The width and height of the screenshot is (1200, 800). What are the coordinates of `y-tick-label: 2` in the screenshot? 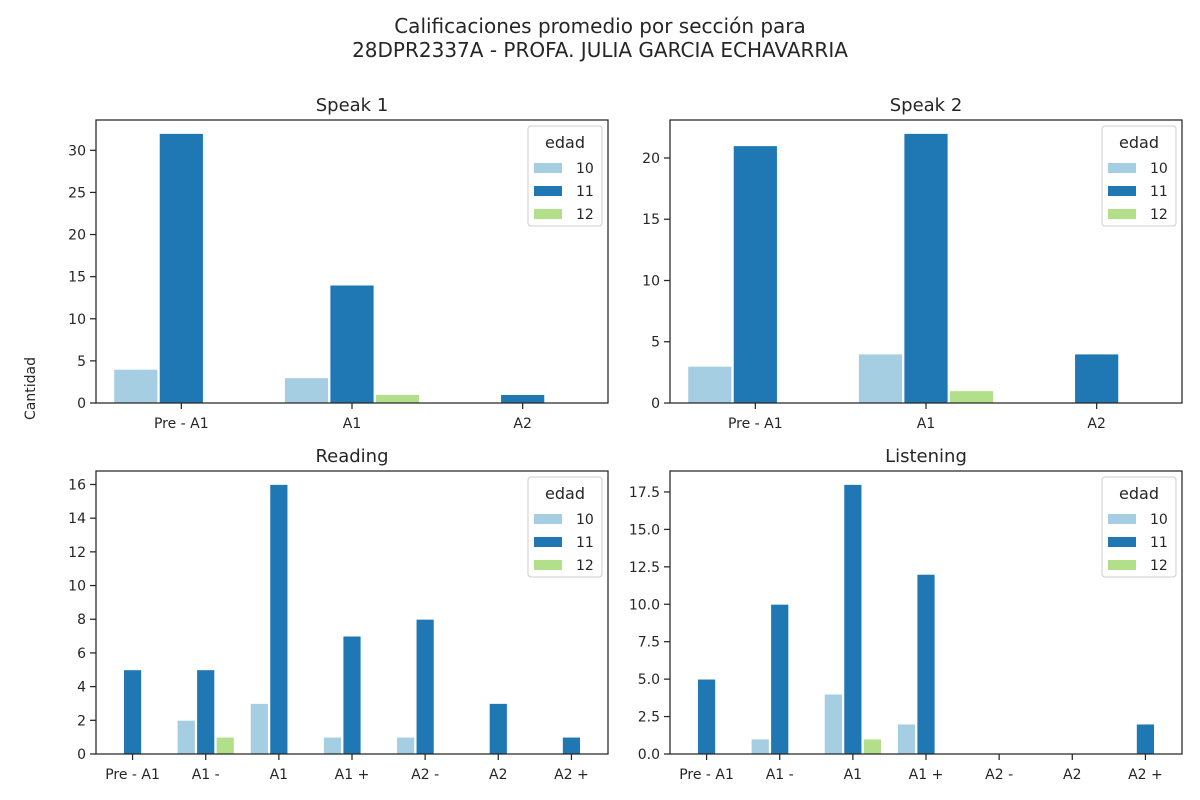 It's located at (81, 721).